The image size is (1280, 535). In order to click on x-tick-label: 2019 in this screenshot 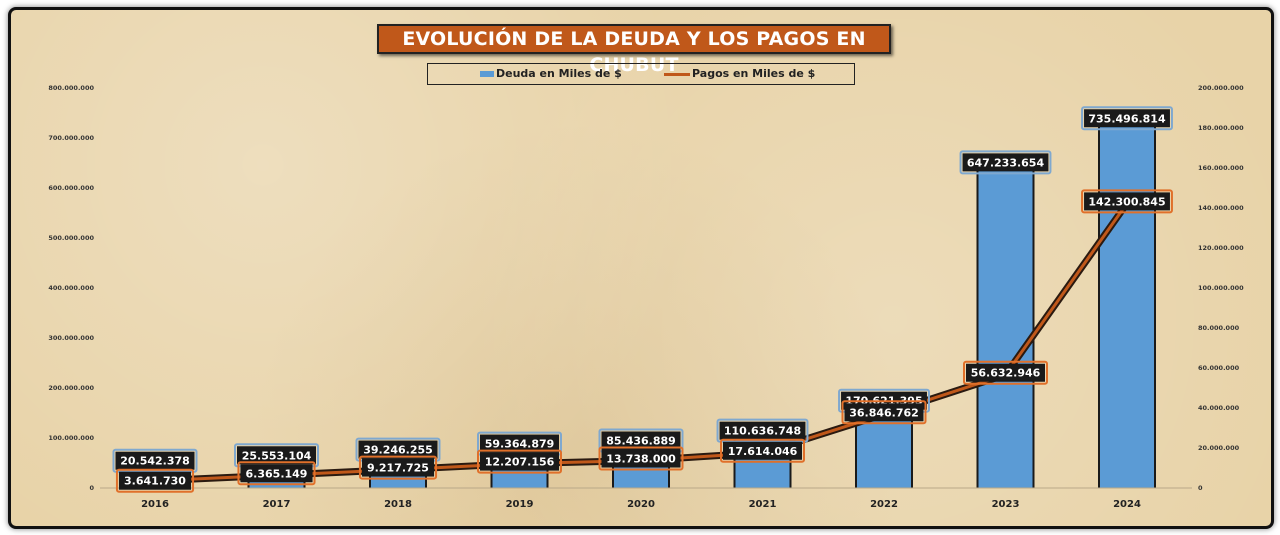, I will do `click(520, 504)`.